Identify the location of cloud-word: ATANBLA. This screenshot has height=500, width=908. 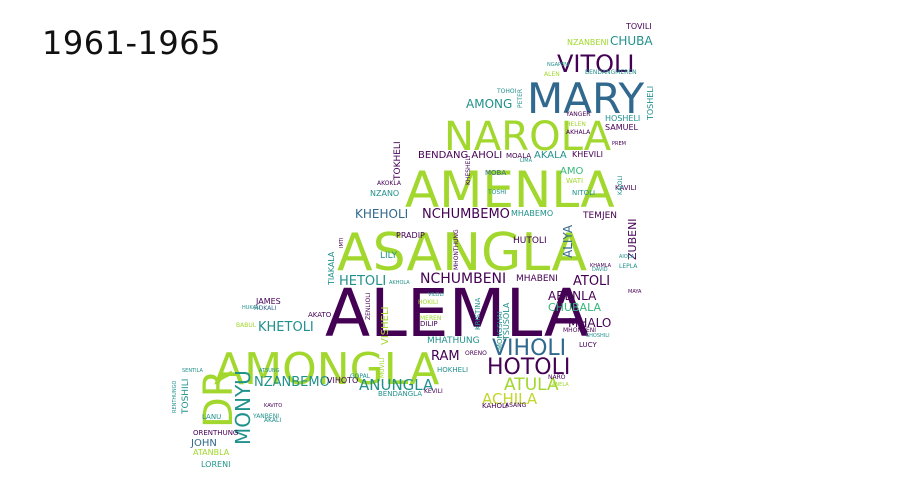
(211, 452).